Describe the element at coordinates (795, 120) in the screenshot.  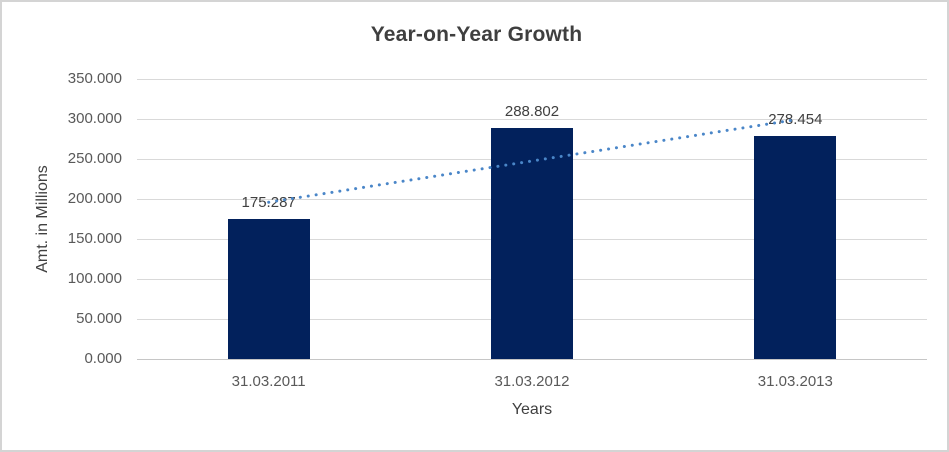
I see `bar-value-label: 278.454` at that location.